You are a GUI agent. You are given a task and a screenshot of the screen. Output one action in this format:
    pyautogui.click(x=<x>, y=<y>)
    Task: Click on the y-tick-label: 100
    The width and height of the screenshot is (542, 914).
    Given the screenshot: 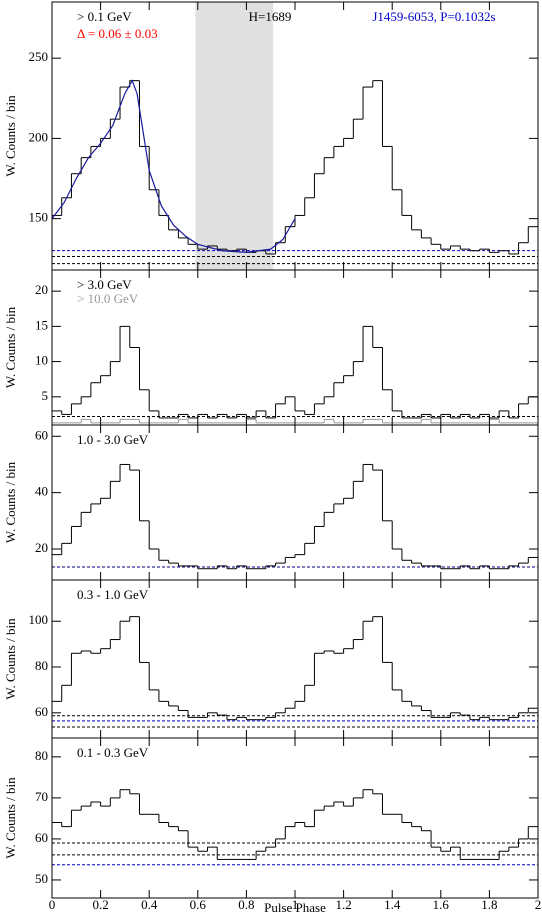 What is the action you would take?
    pyautogui.click(x=39, y=619)
    